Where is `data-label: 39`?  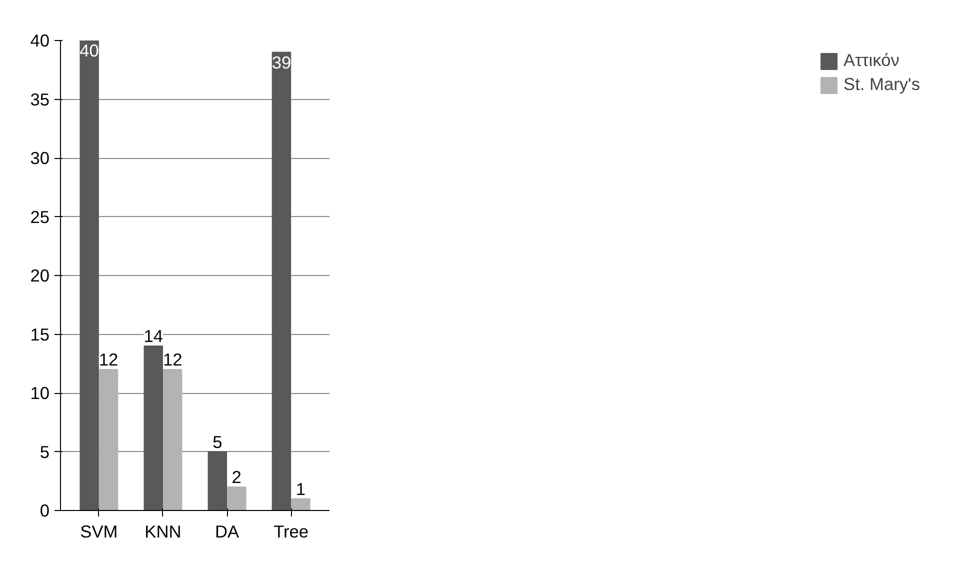
data-label: 39 is located at coordinates (282, 62).